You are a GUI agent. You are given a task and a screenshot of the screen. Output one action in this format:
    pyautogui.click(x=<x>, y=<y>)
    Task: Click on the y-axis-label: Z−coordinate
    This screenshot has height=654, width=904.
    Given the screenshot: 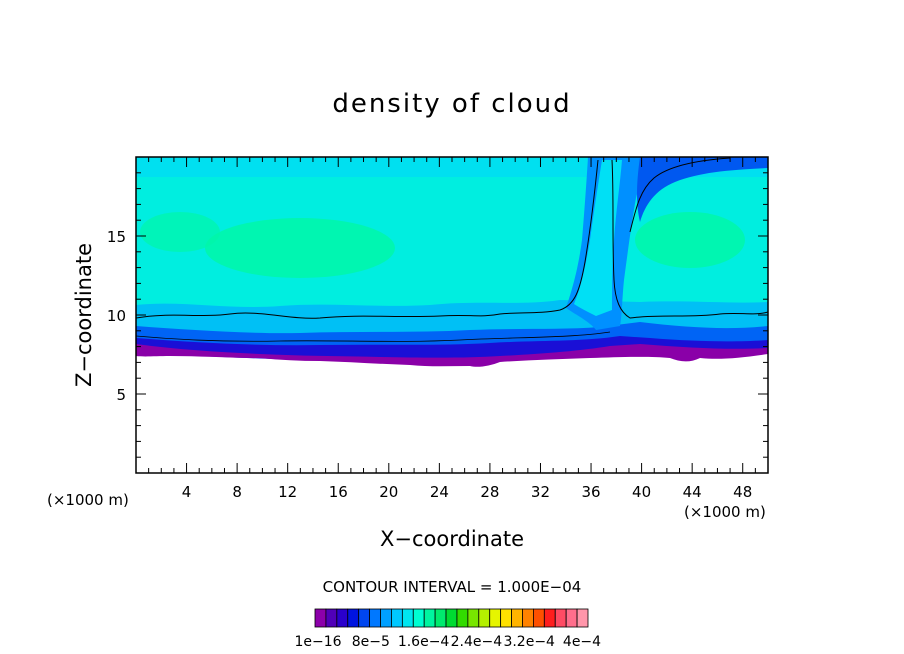 What is the action you would take?
    pyautogui.click(x=84, y=315)
    